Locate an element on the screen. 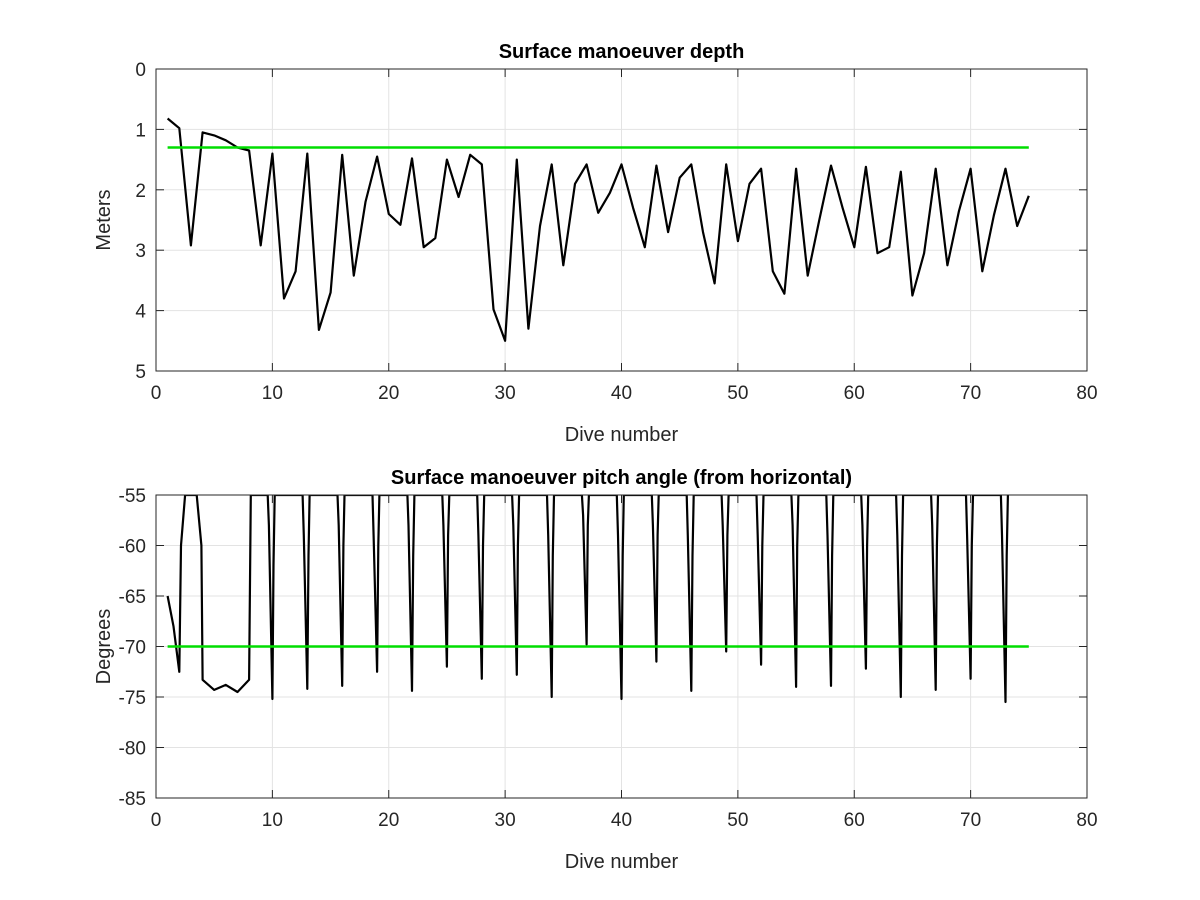 The image size is (1200, 900). y-tick-label: 5 is located at coordinates (140, 372).